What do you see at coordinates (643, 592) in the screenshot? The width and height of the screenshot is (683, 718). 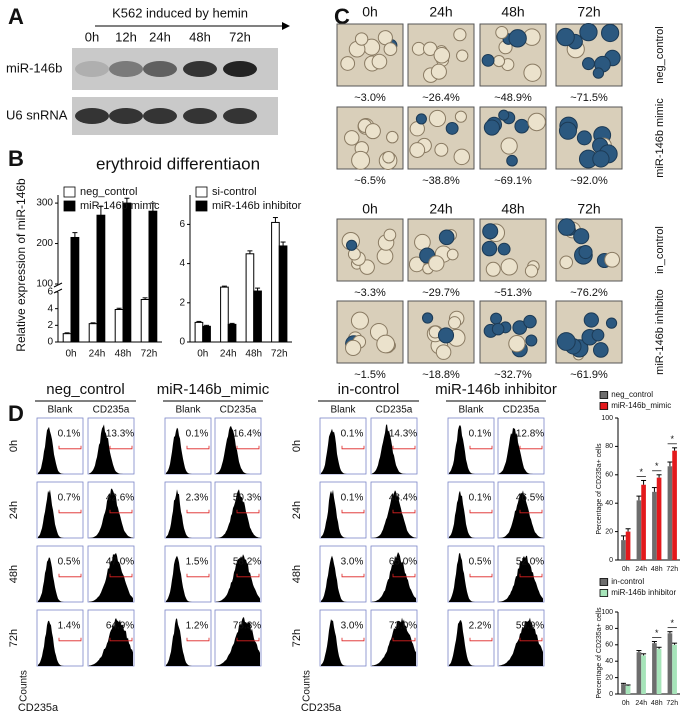 I see `legend-label: miR-146b inhibitor` at bounding box center [643, 592].